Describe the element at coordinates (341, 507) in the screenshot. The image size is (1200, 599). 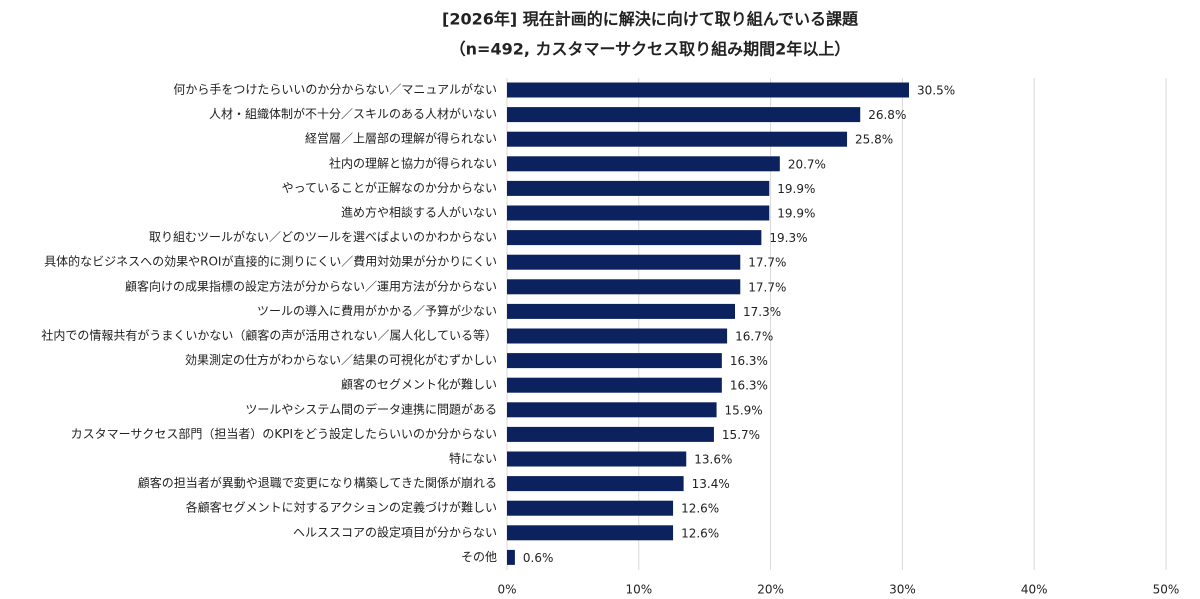
I see `y-tick-label: 各顧客セグメントに対するアクションの定義づけが難しい` at that location.